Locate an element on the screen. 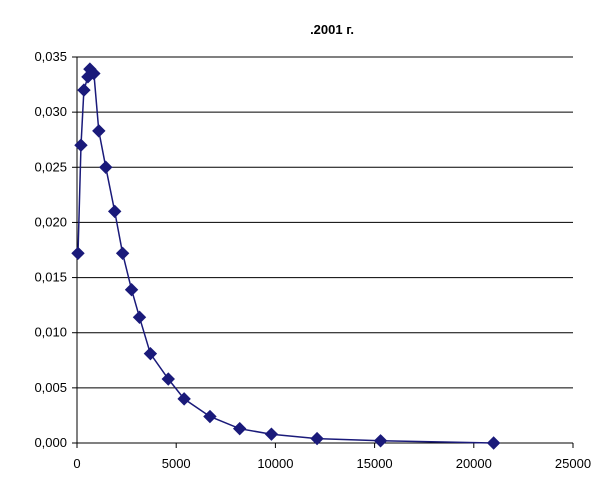 Image resolution: width=601 pixels, height=488 pixels. y-tick-label-2: 0,010 is located at coordinates (50, 332).